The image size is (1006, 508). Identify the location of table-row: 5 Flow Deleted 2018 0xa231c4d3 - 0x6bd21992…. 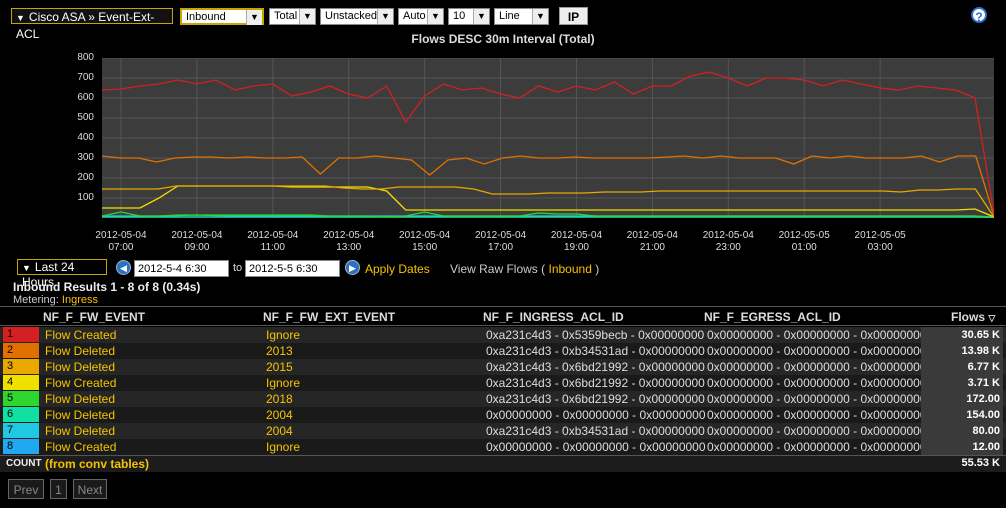
(503, 399).